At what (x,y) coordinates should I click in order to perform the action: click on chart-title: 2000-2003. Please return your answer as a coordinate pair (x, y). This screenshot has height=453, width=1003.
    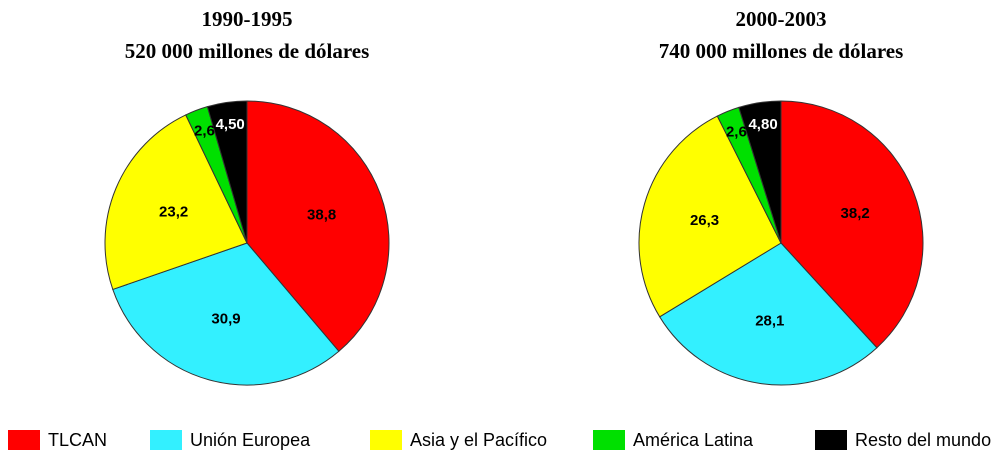
    Looking at the image, I should click on (781, 19).